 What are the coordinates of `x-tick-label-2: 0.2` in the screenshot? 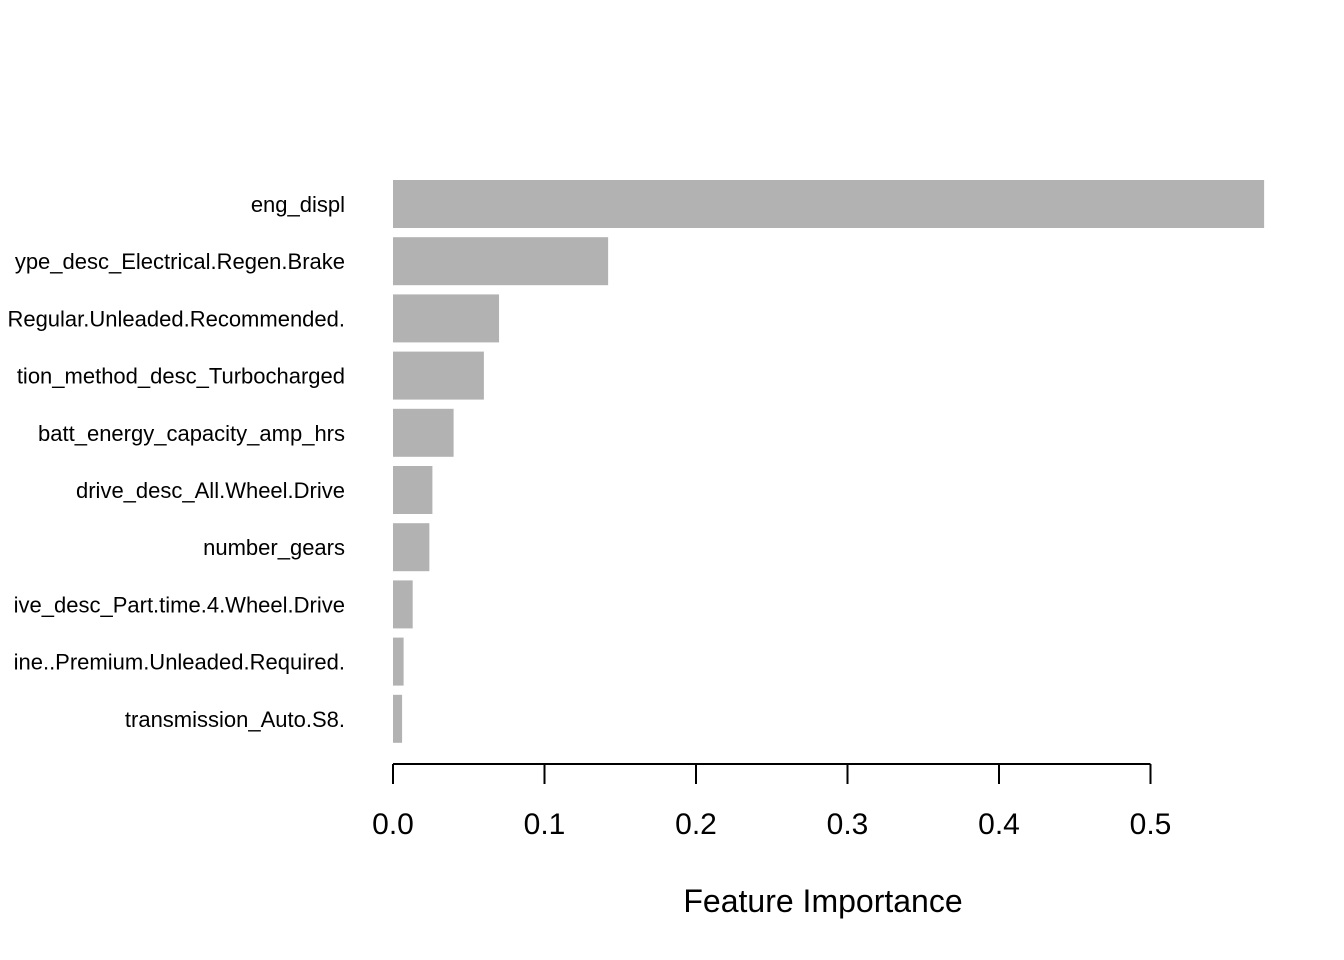 It's located at (696, 824).